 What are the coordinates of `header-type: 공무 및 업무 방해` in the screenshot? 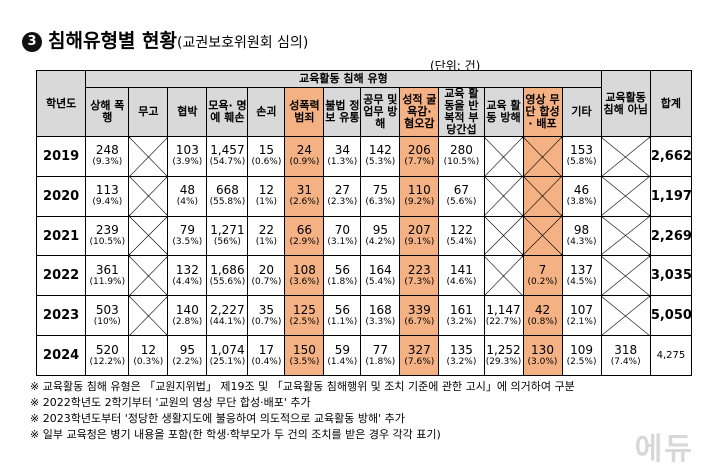 It's located at (380, 112).